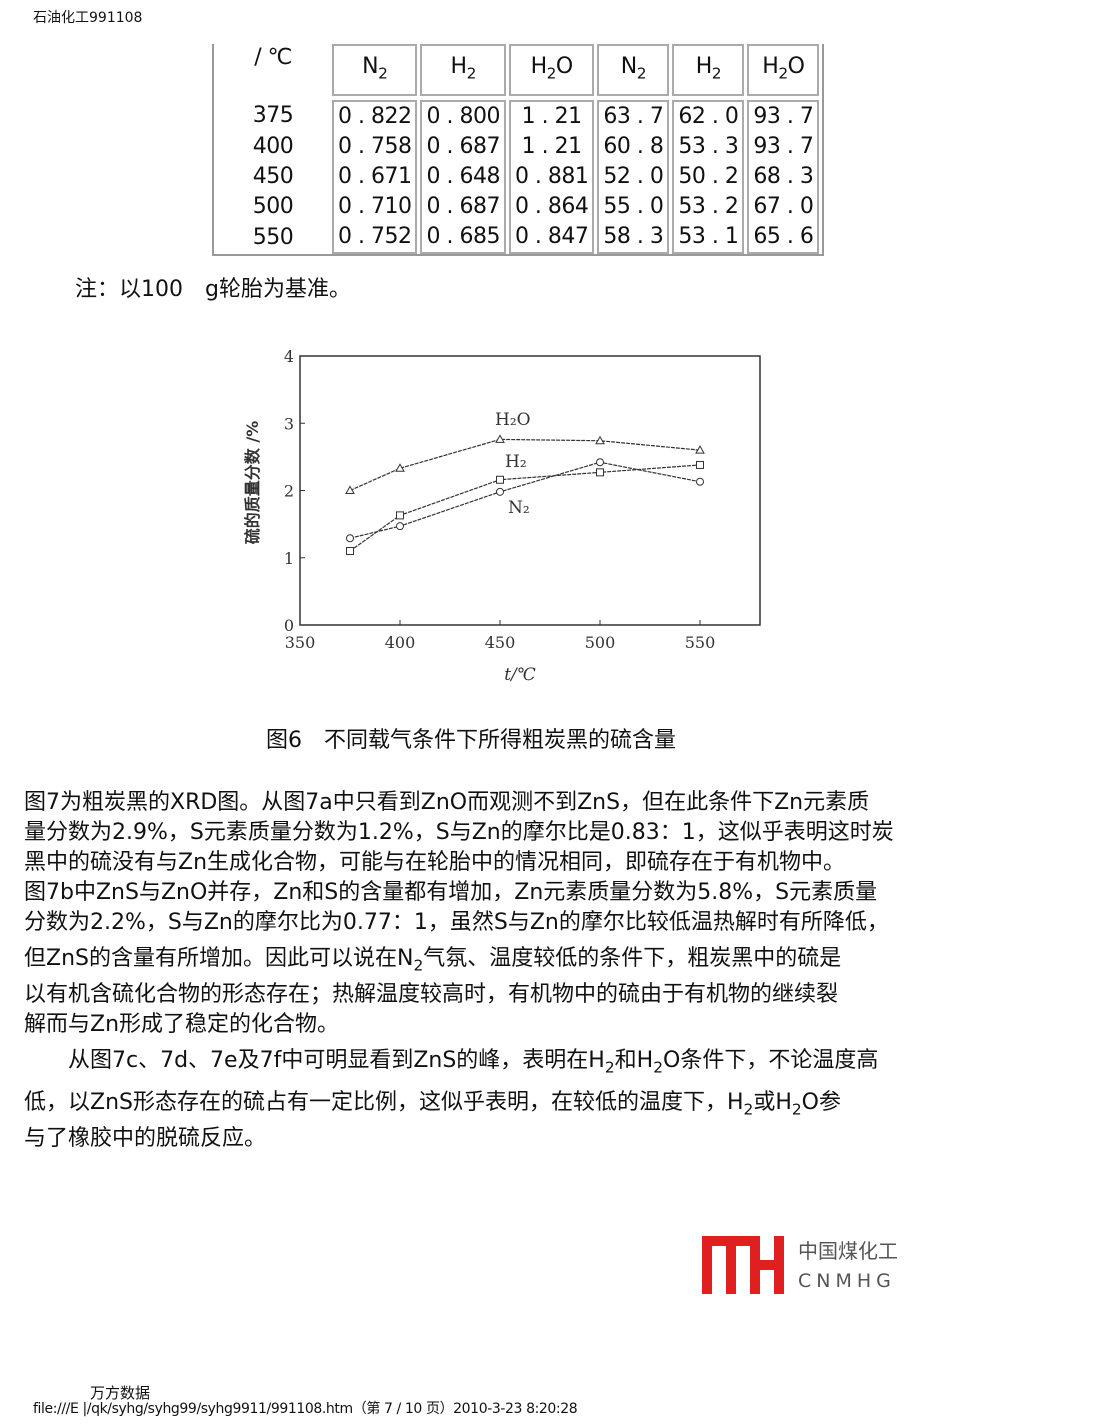 This screenshot has width=1102, height=1426. Describe the element at coordinates (520, 675) in the screenshot. I see `x-axis-label: t/℃` at that location.